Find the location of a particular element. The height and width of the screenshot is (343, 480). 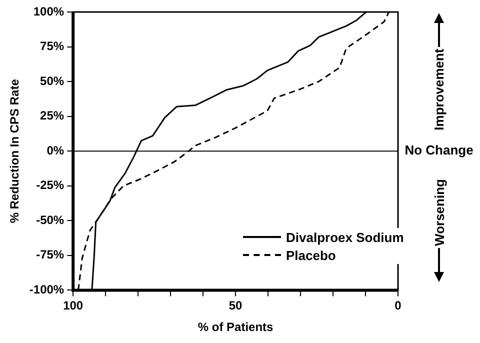

x-tick-label: 50 is located at coordinates (235, 305).